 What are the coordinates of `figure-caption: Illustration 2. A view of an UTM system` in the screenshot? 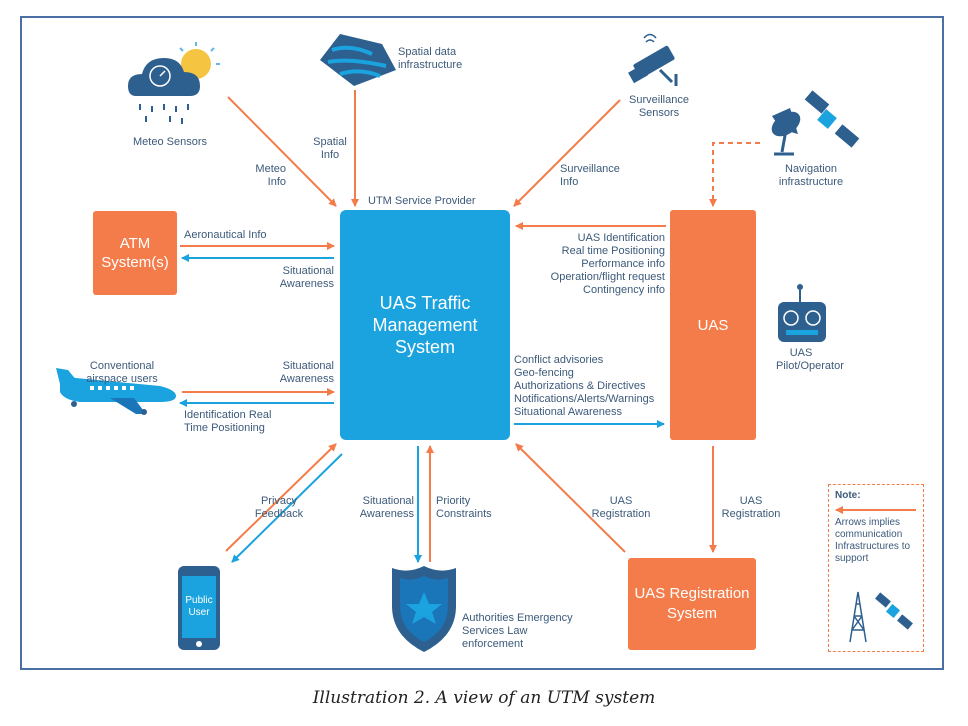 It's located at (484, 698).